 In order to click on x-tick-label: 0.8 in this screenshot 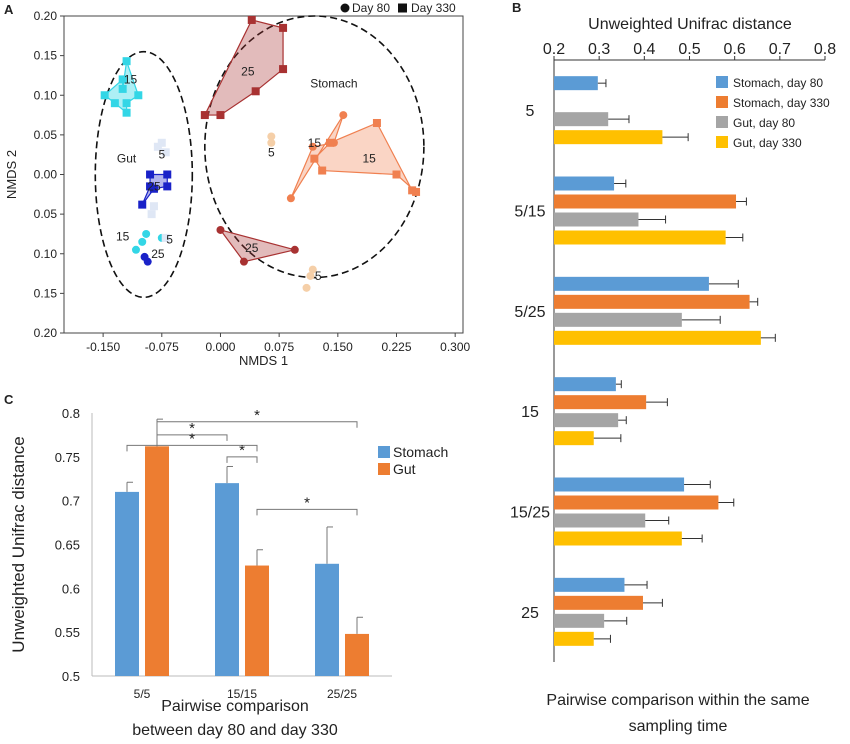, I will do `click(825, 49)`.